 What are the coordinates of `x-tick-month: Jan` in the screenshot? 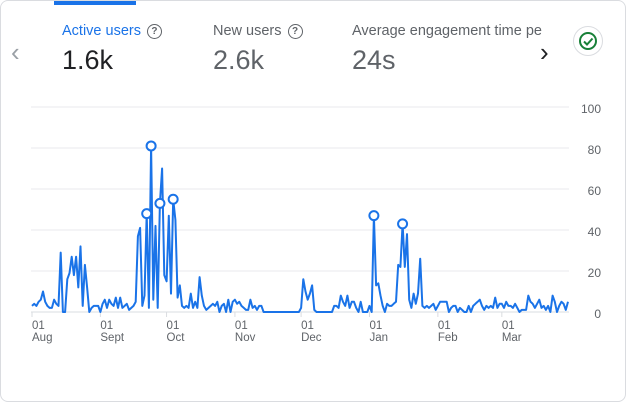 It's located at (378, 338).